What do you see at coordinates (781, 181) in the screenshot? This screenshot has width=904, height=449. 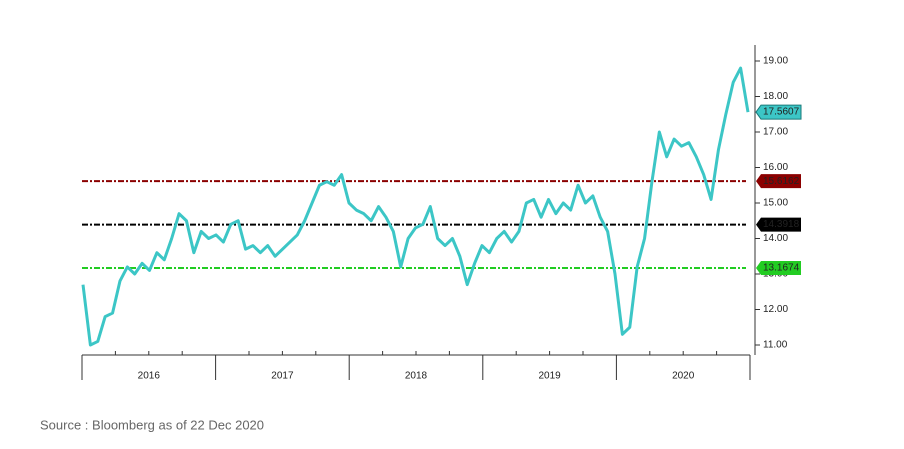 I see `reference-label: 15.6162` at bounding box center [781, 181].